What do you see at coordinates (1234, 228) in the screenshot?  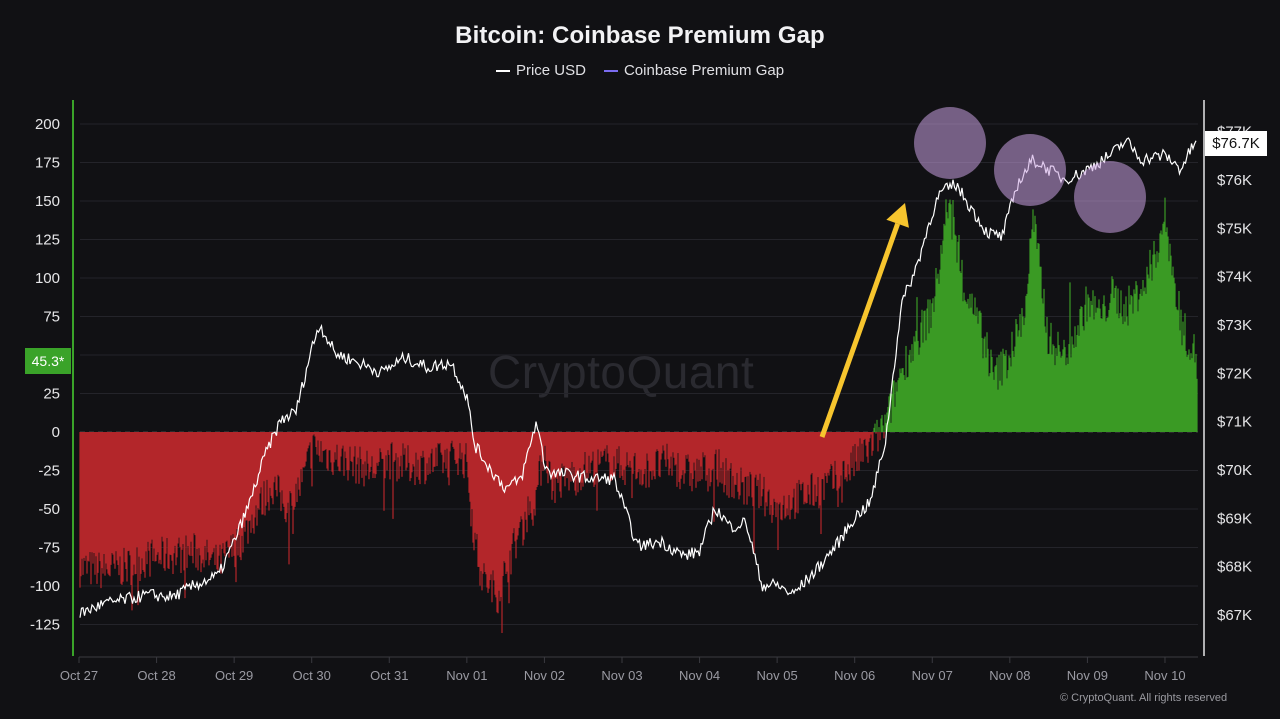 I see `right-axis-tick-label: $75K` at bounding box center [1234, 228].